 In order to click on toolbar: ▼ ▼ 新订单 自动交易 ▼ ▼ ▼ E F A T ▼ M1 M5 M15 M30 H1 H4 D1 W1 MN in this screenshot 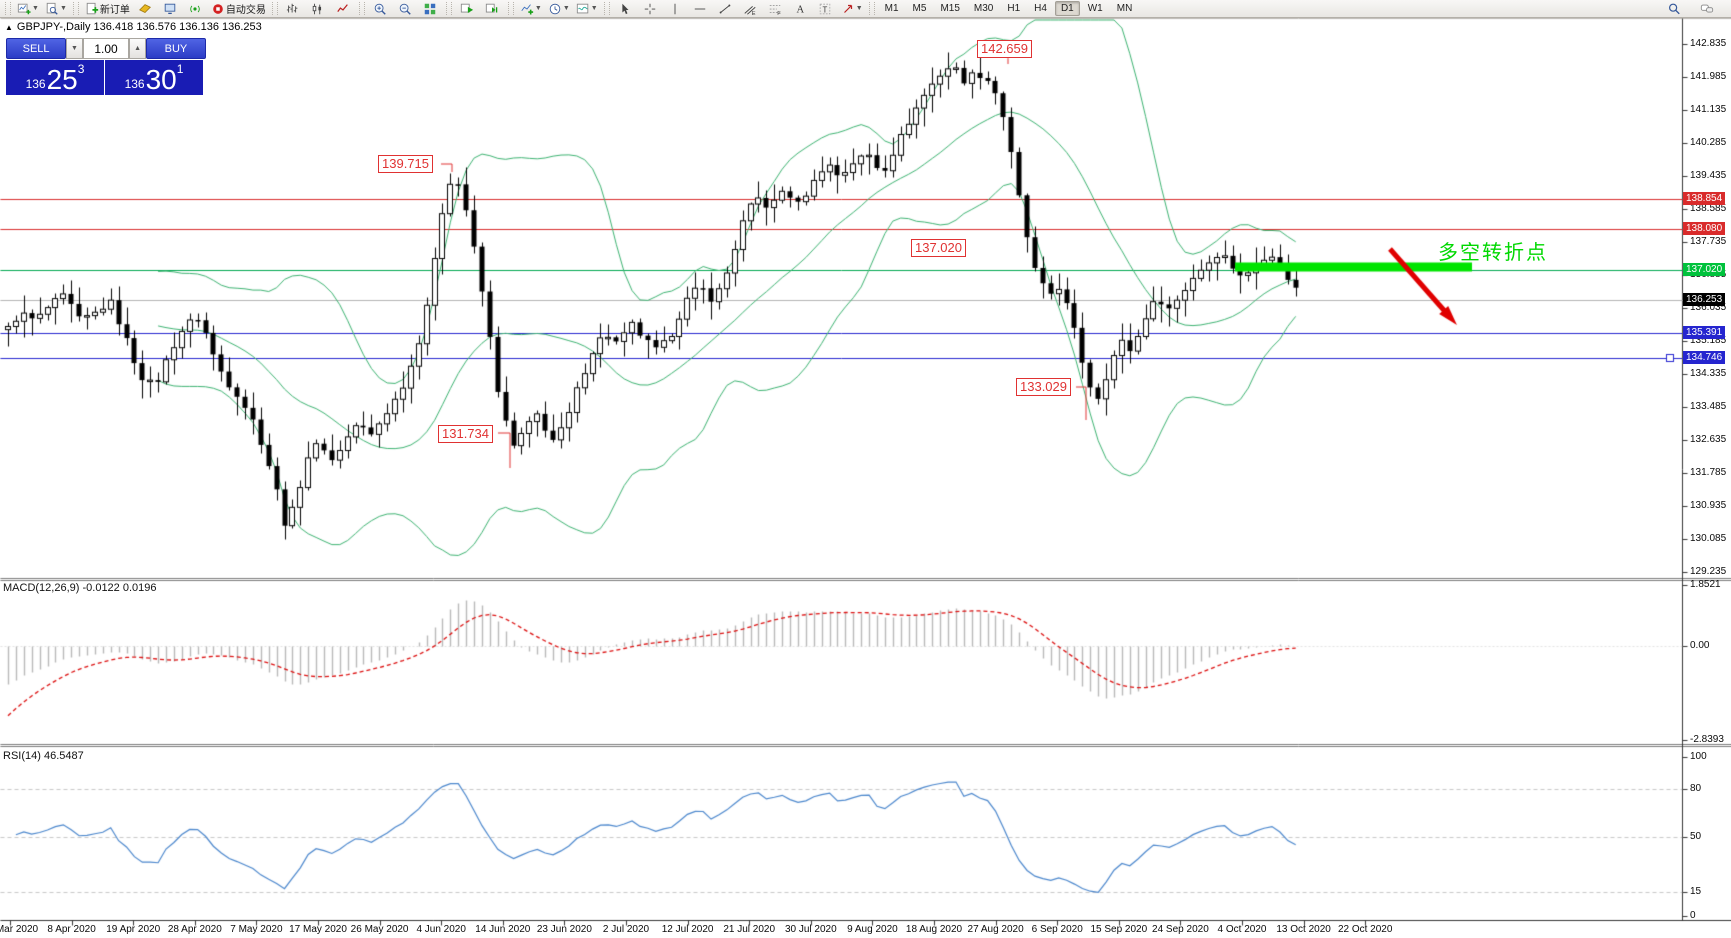, I will do `click(865, 9)`.